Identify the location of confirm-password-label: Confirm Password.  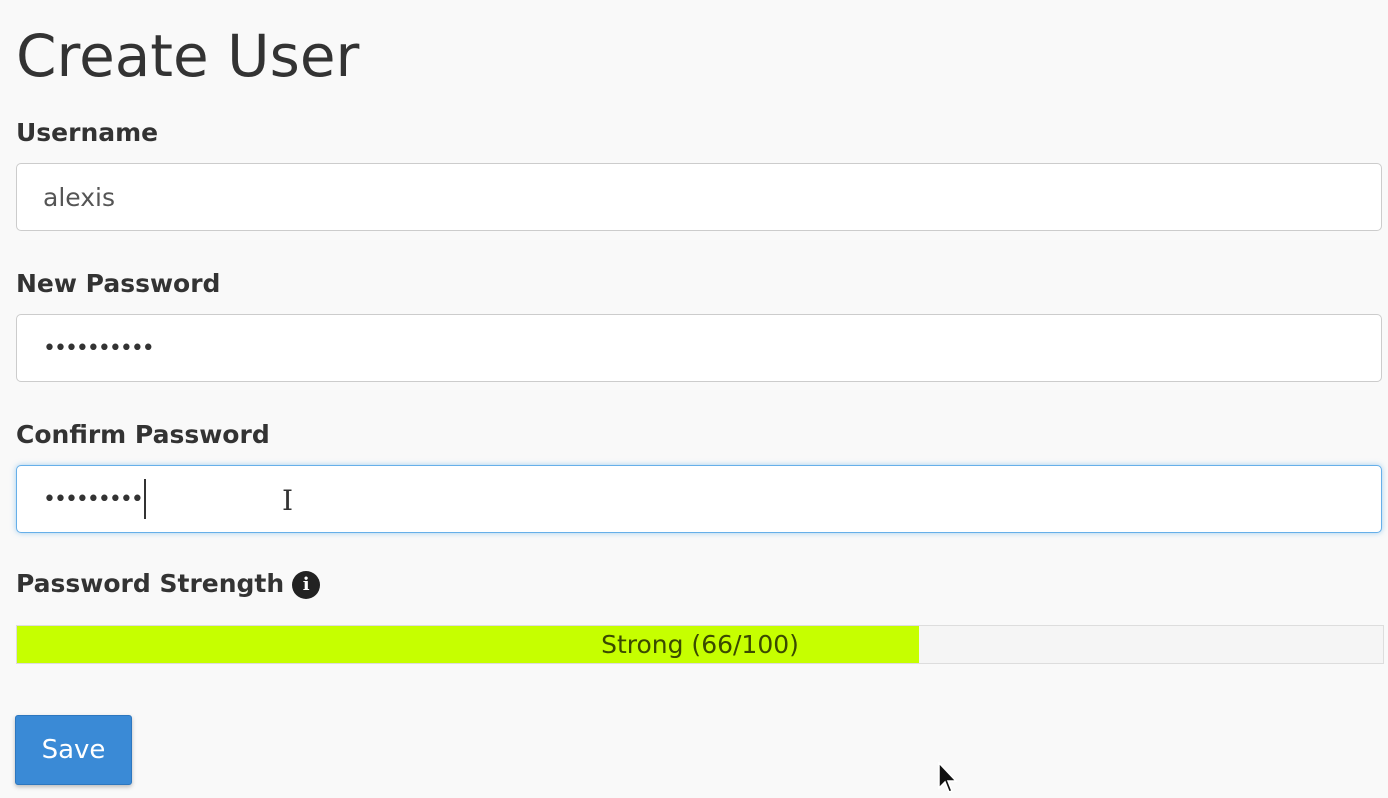
(143, 434).